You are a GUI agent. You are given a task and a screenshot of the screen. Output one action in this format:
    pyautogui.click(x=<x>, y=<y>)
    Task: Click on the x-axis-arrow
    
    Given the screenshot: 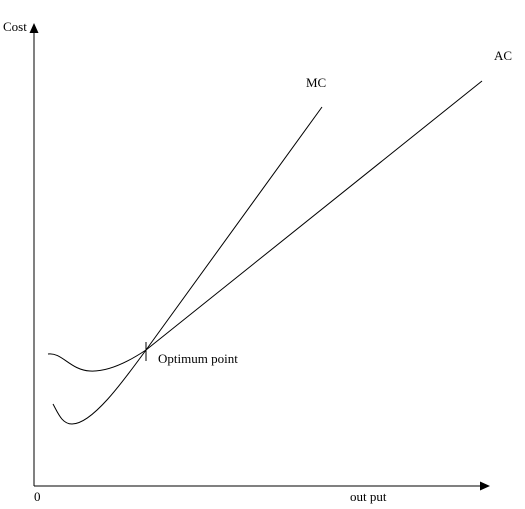 What is the action you would take?
    pyautogui.click(x=485, y=486)
    